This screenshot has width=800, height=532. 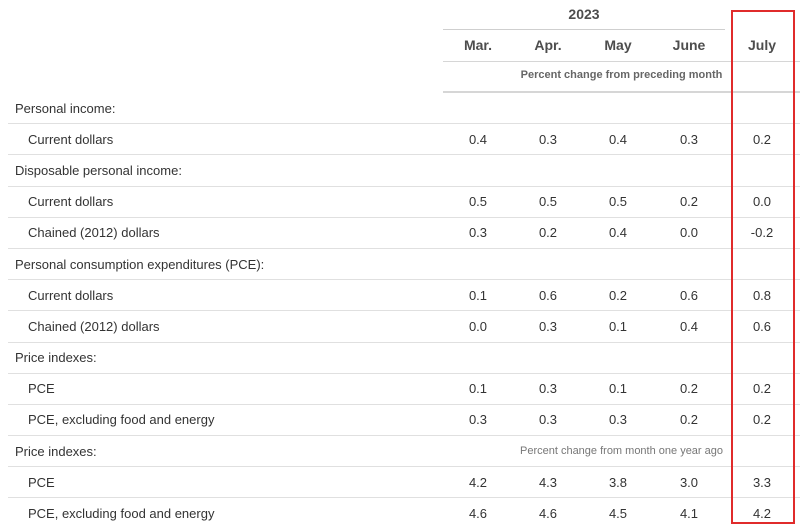 I want to click on table-row: Current dollars 0.5 0.5 0.5 0.2 0.0, so click(x=404, y=202).